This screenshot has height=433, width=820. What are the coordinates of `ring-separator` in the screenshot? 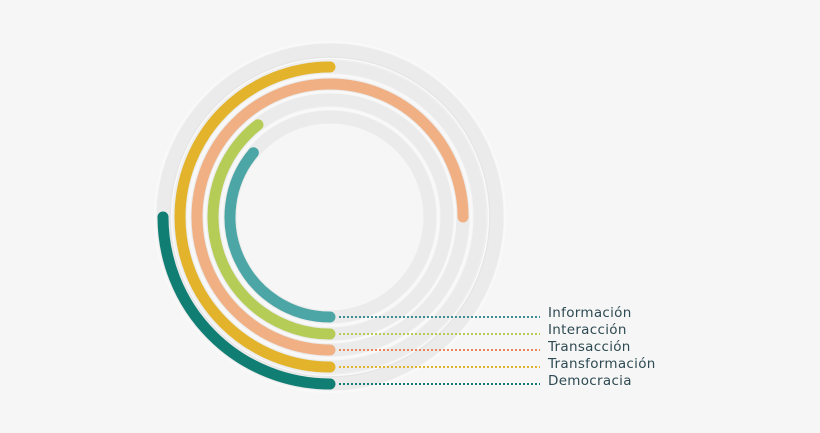 It's located at (330, 217).